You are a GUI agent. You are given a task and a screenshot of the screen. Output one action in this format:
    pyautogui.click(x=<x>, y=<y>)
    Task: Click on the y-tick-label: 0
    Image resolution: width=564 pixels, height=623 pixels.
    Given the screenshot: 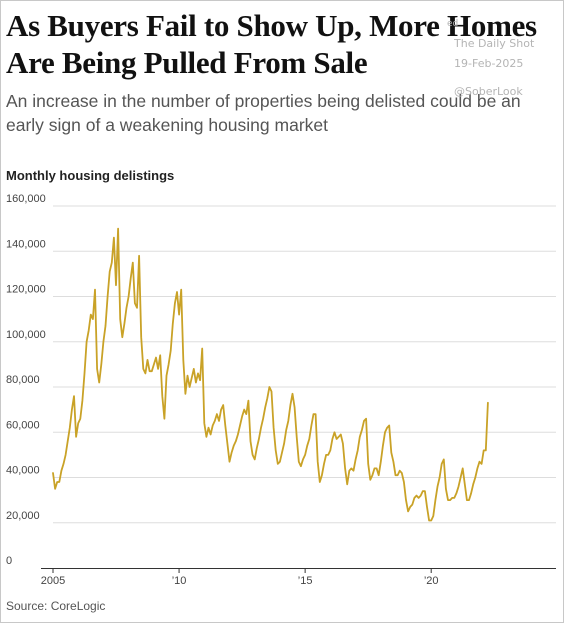 What is the action you would take?
    pyautogui.click(x=9, y=561)
    